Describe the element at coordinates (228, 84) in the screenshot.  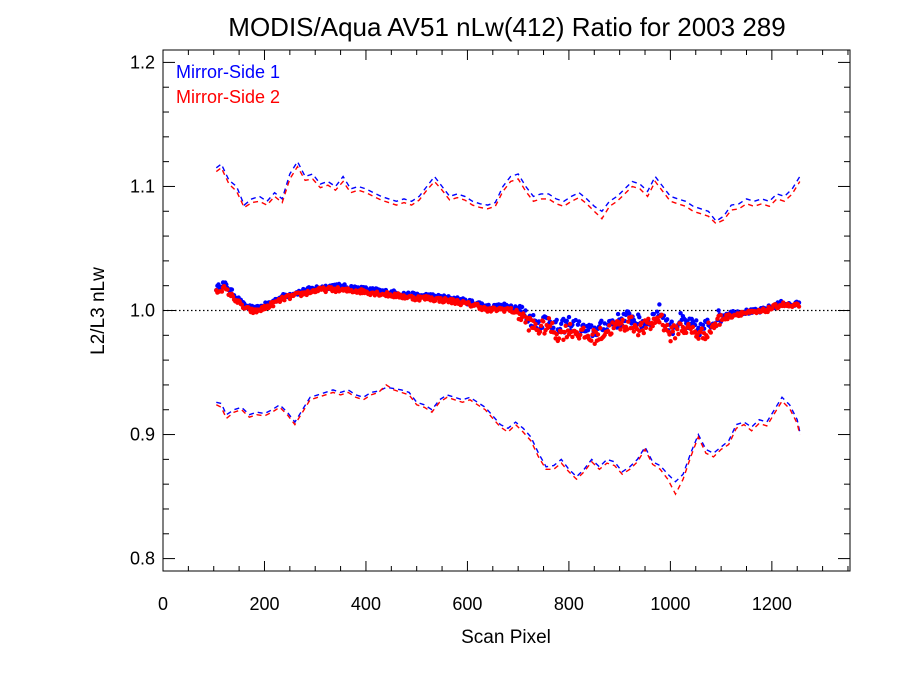
I see `legend: Mirror-Side 1 Mirror-Side 2` at that location.